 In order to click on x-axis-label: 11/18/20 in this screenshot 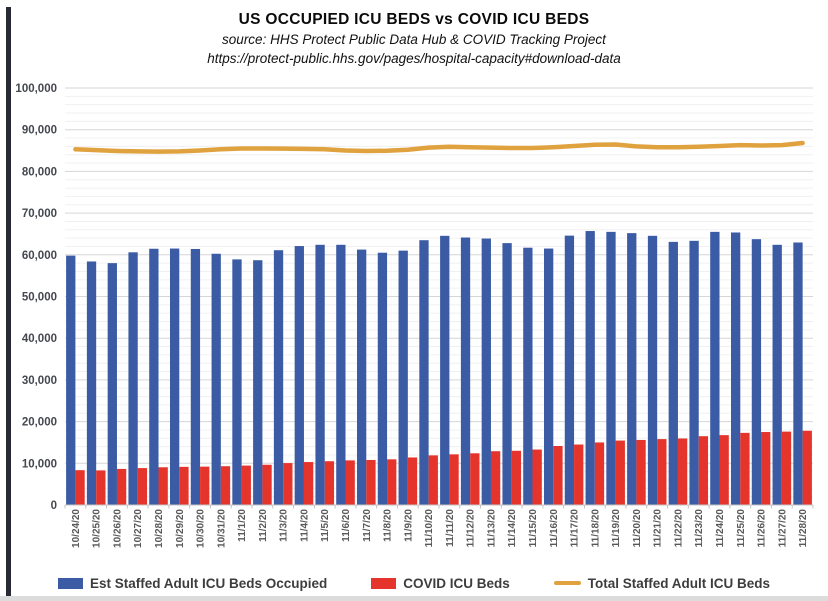, I will do `click(595, 528)`.